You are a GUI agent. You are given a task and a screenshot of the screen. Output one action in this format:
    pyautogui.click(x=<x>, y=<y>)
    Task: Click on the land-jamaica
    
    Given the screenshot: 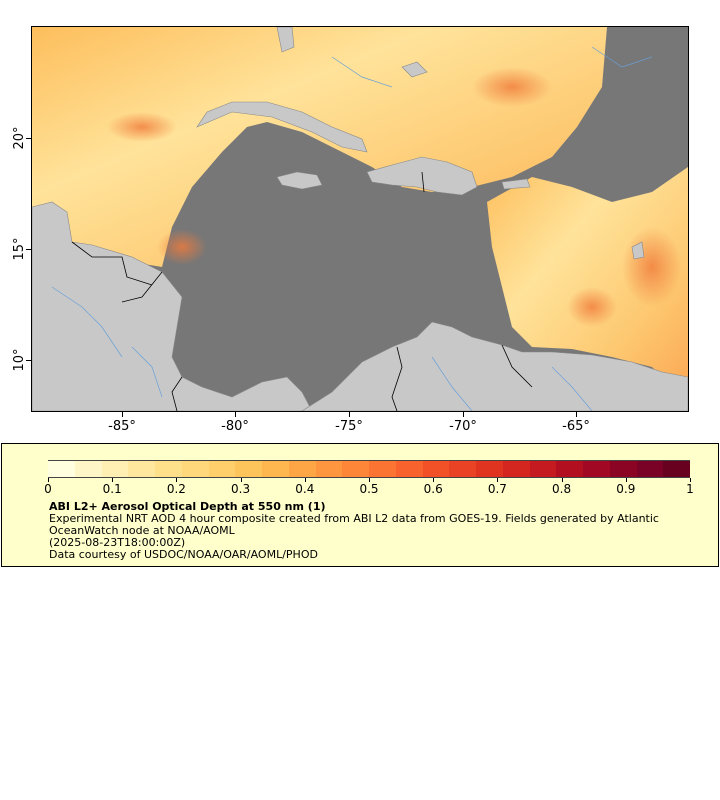 What is the action you would take?
    pyautogui.click(x=299, y=180)
    